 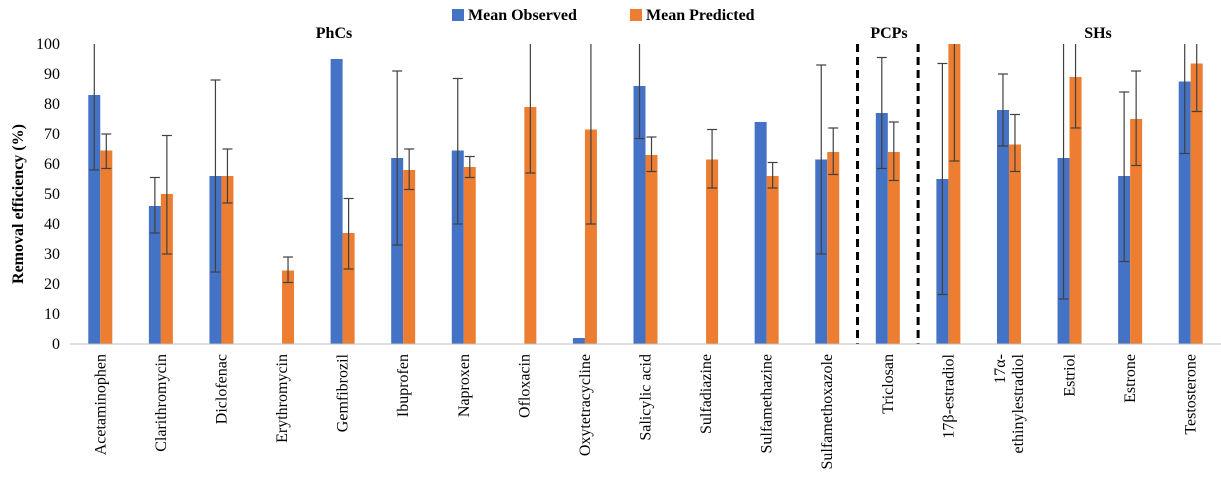 What do you see at coordinates (56, 344) in the screenshot?
I see `y-tick-label: 0` at bounding box center [56, 344].